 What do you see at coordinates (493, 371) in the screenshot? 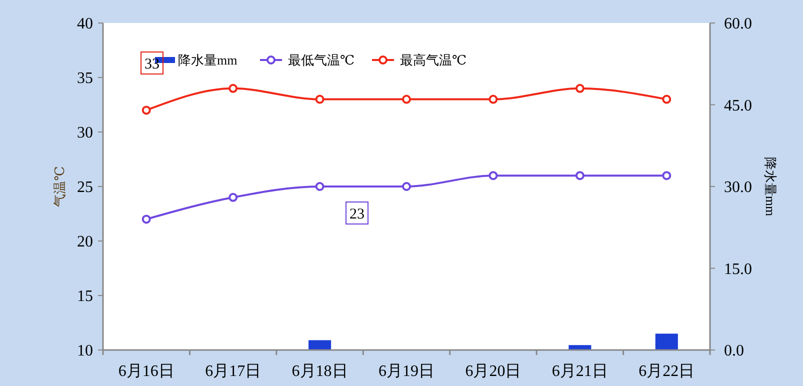
I see `x-tick-label: 6月20日` at bounding box center [493, 371].